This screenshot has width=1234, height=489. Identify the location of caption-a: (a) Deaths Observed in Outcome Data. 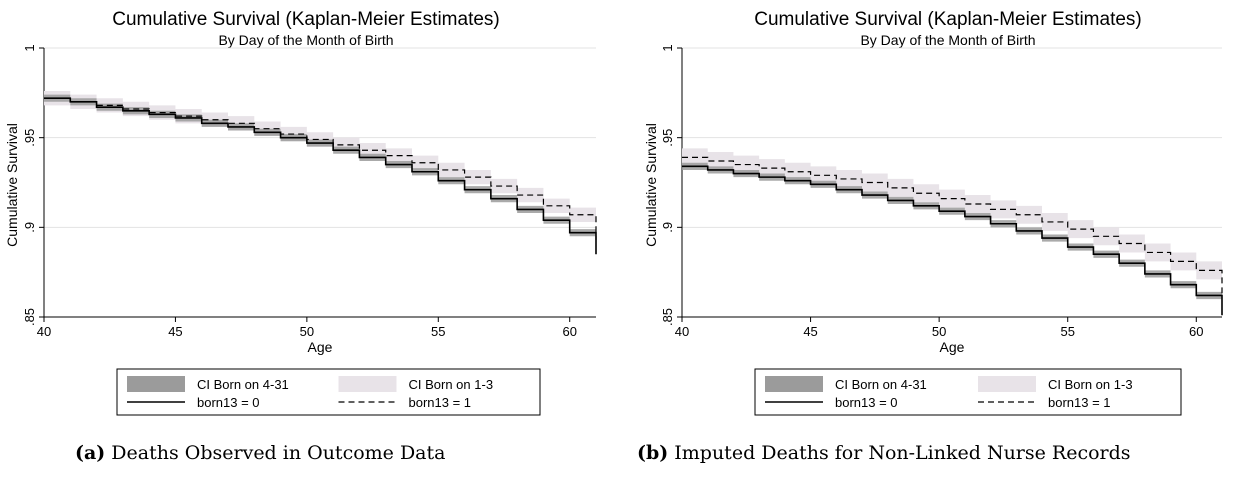
(260, 453).